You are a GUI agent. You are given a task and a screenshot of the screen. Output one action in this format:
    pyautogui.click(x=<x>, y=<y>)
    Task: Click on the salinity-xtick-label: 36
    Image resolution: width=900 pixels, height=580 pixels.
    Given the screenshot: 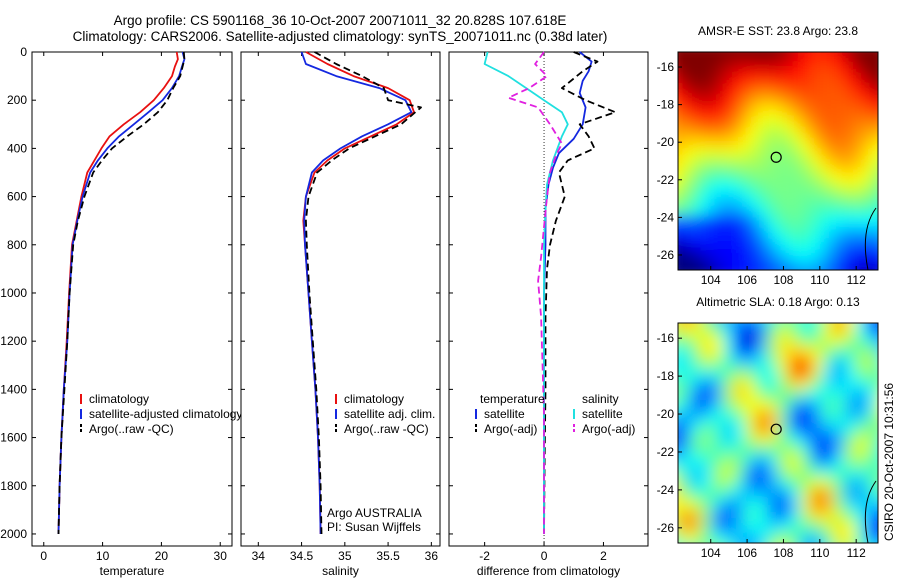 What is the action you would take?
    pyautogui.click(x=432, y=556)
    